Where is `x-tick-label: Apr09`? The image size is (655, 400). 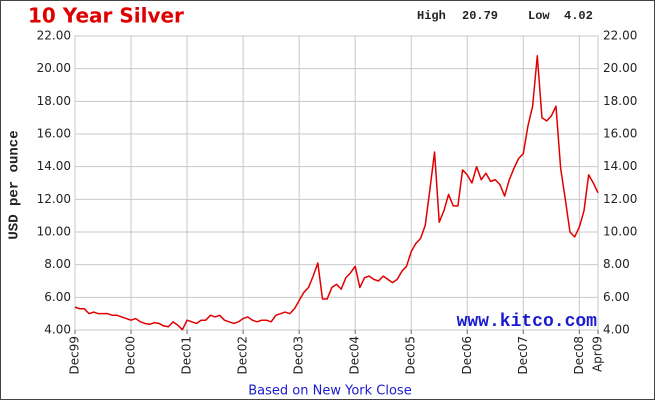 x-tick-label: Apr09 is located at coordinates (598, 354).